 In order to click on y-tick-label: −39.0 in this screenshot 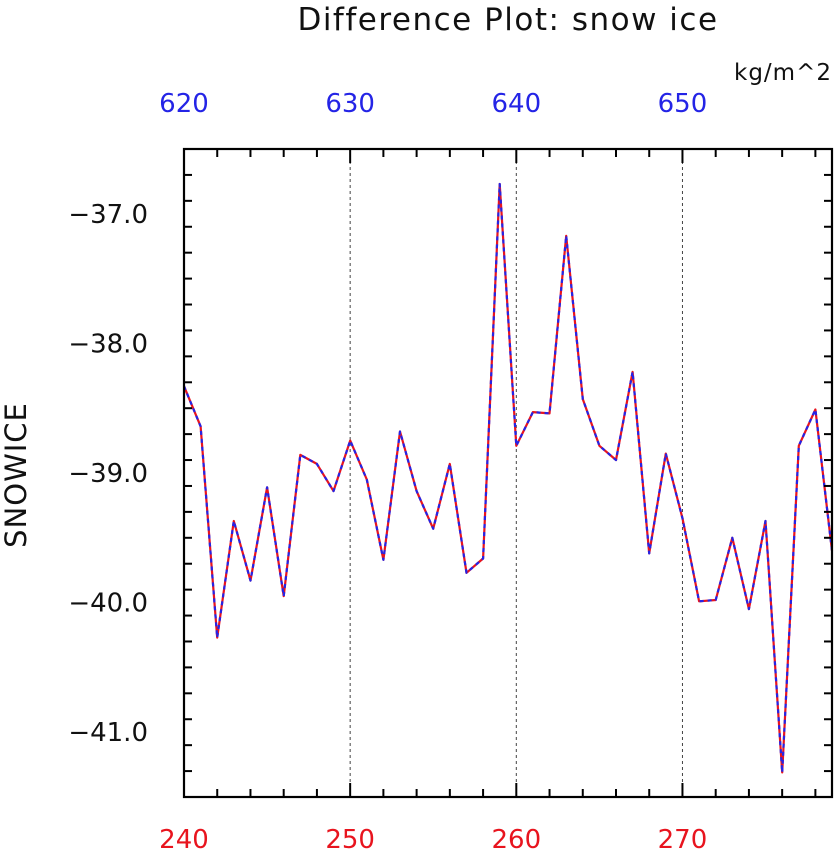, I will do `click(108, 474)`.